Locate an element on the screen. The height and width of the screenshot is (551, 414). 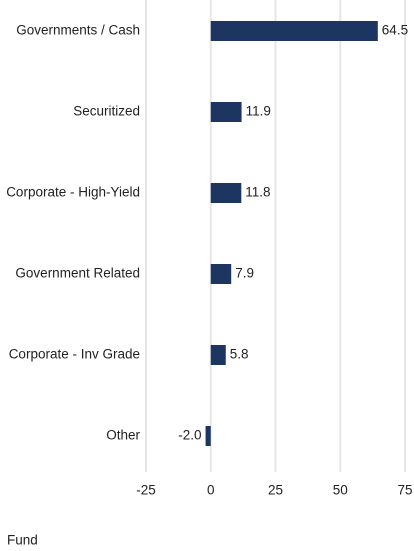
y-tick-label: Corporate - High-Yield is located at coordinates (73, 192).